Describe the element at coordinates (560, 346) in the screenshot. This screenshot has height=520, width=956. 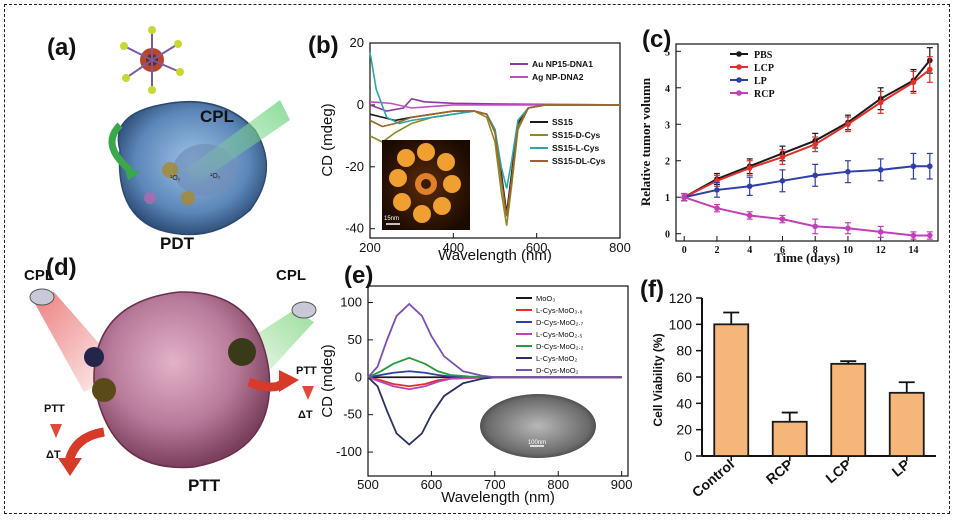
I see `legend-label-e: D-Cys-MoO₂.₂` at that location.